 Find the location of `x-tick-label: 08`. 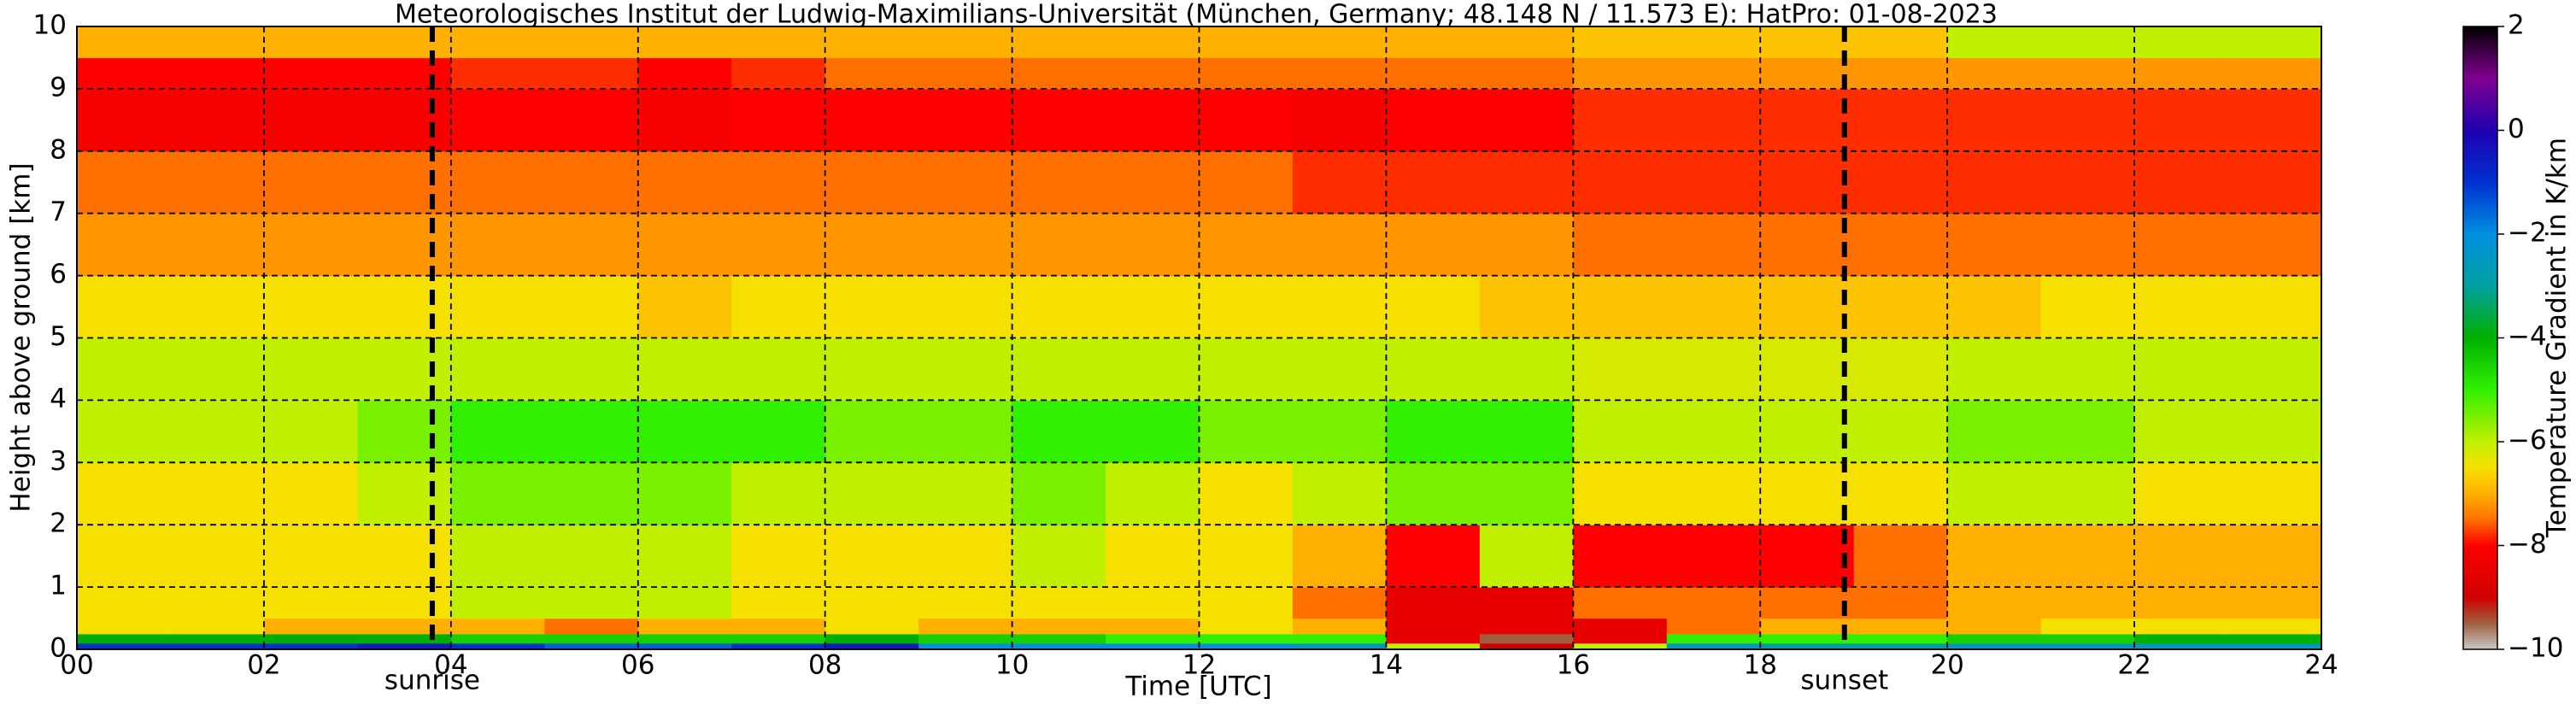

x-tick-label: 08 is located at coordinates (825, 665).